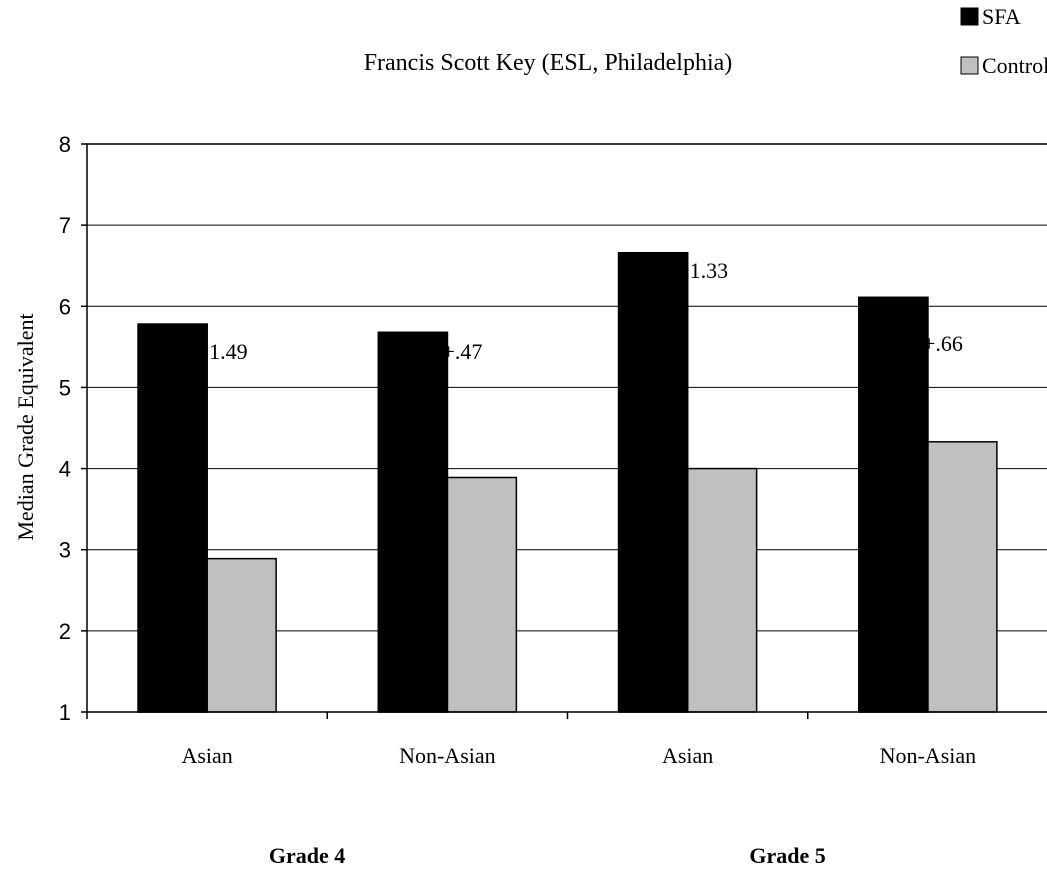 The image size is (1047, 881). I want to click on legend-swatch-control, so click(969, 65).